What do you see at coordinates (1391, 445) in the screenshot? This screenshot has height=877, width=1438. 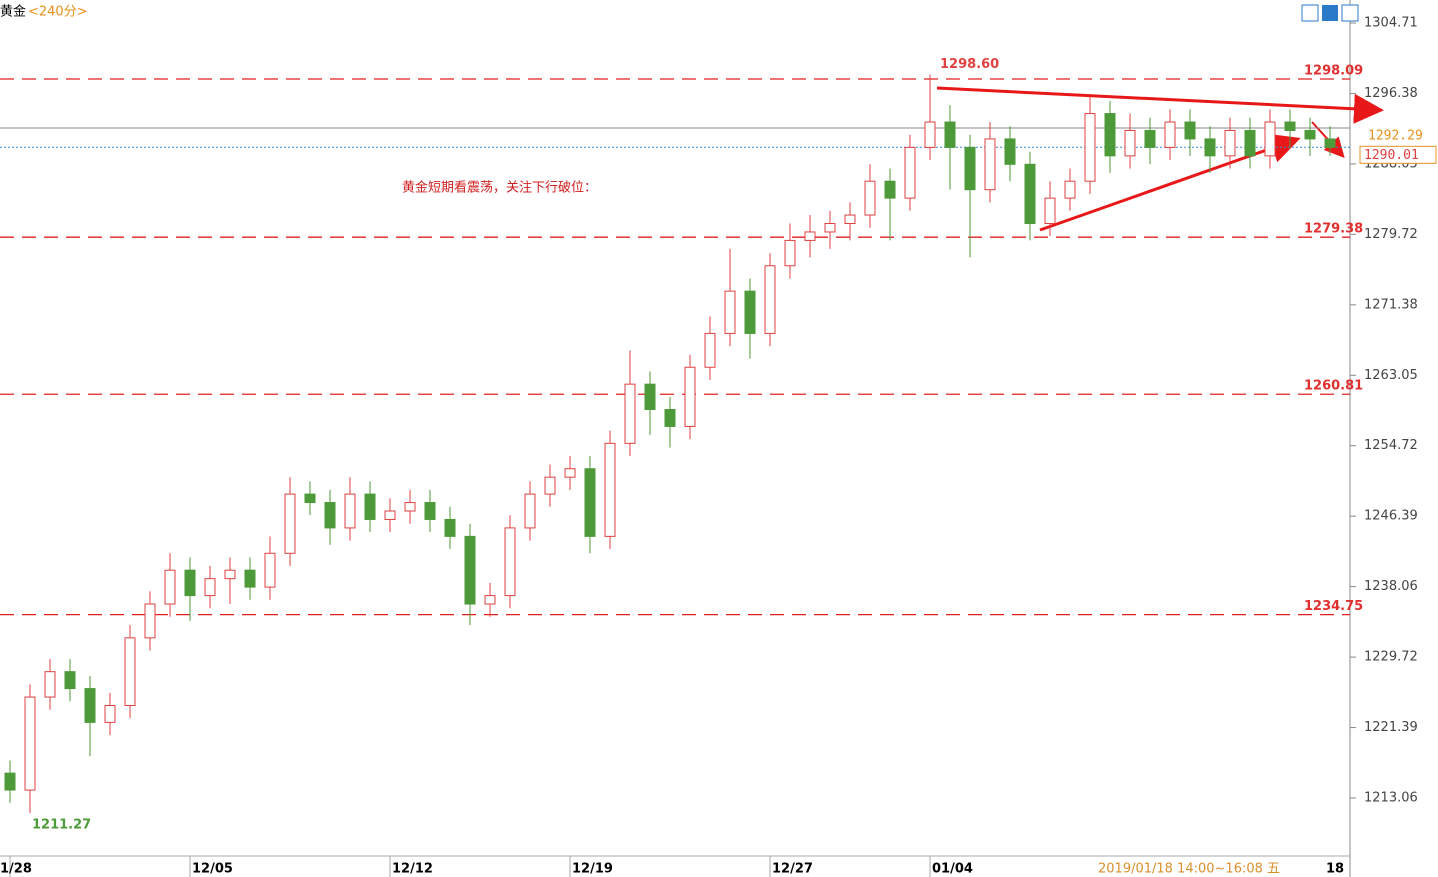 I see `y-tick-label: 1254.72` at bounding box center [1391, 445].